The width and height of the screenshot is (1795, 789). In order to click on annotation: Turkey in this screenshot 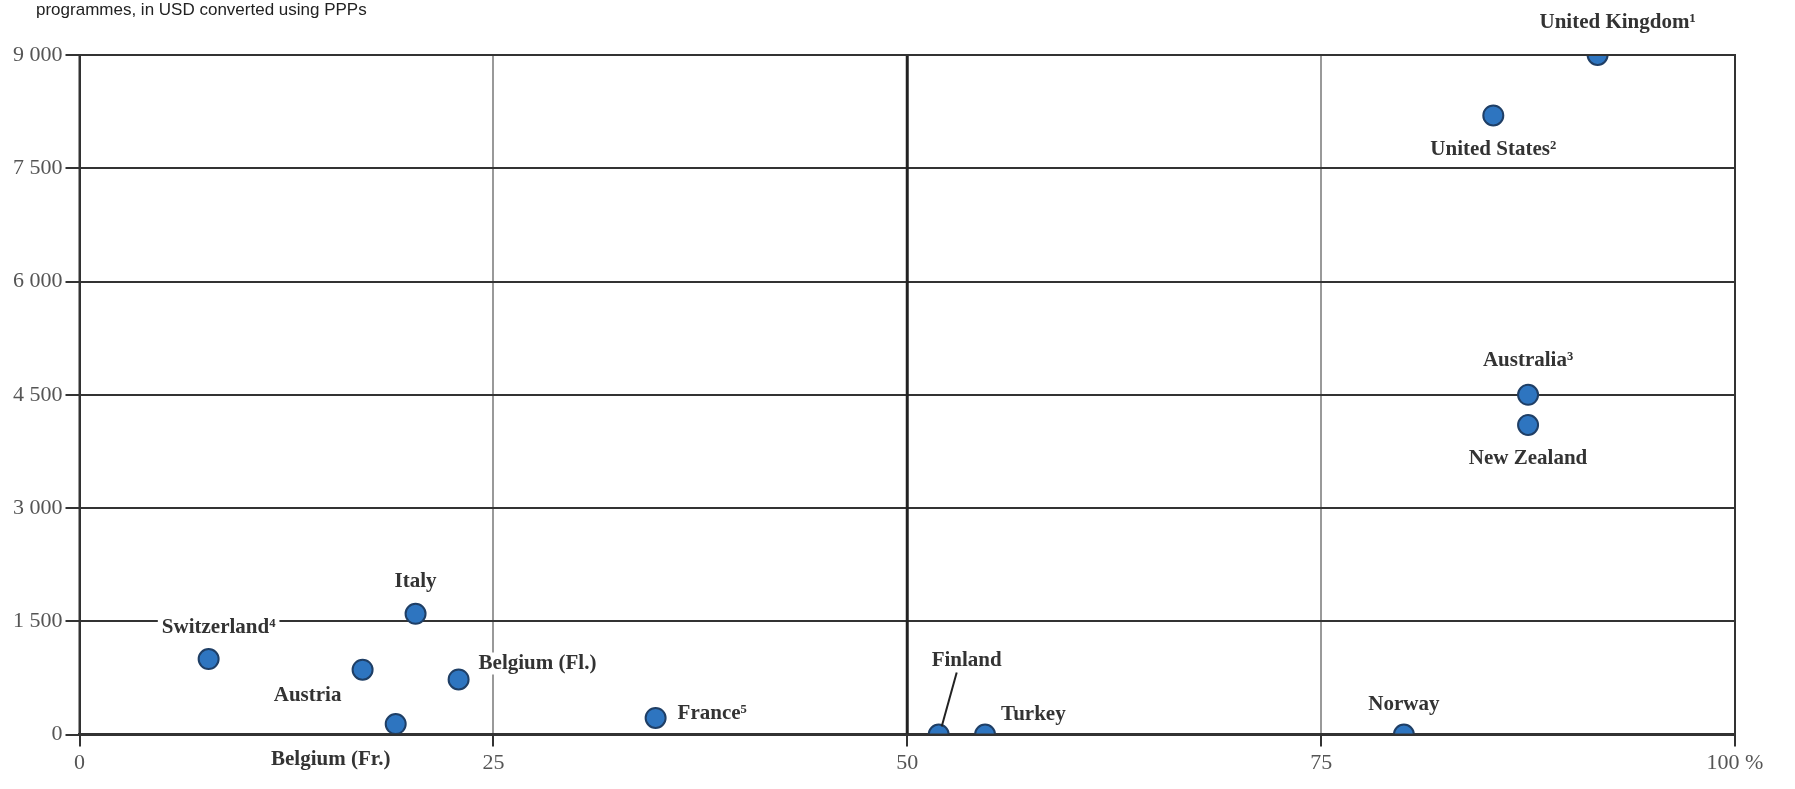, I will do `click(1034, 713)`.